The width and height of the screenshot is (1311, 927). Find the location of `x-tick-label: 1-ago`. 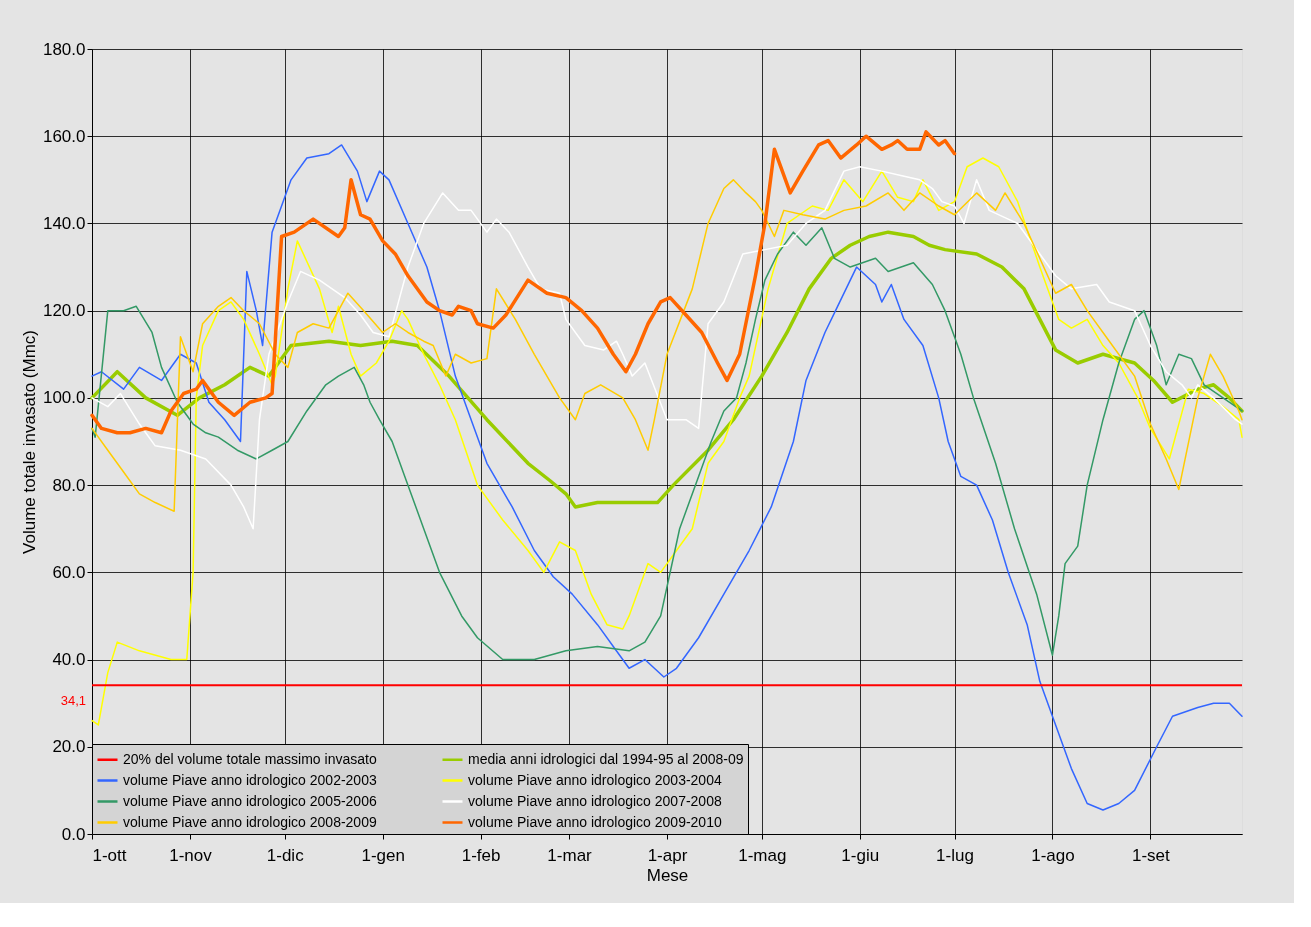

x-tick-label: 1-ago is located at coordinates (1053, 855).